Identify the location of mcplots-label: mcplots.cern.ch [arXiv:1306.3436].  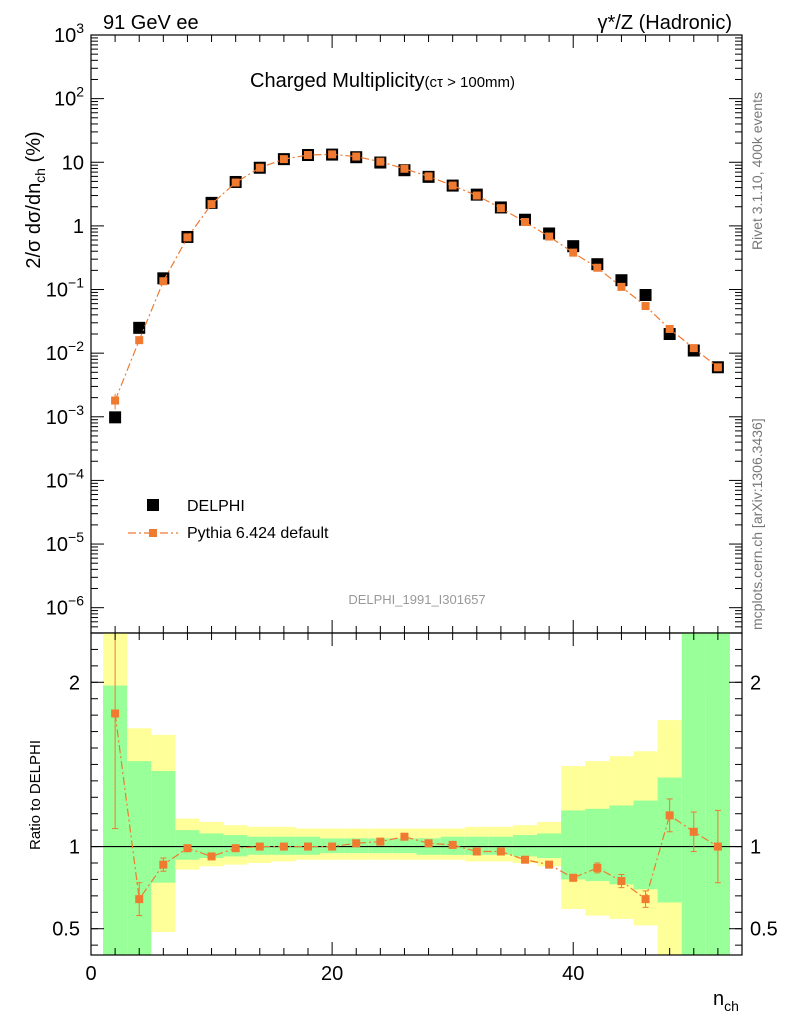
(757, 524).